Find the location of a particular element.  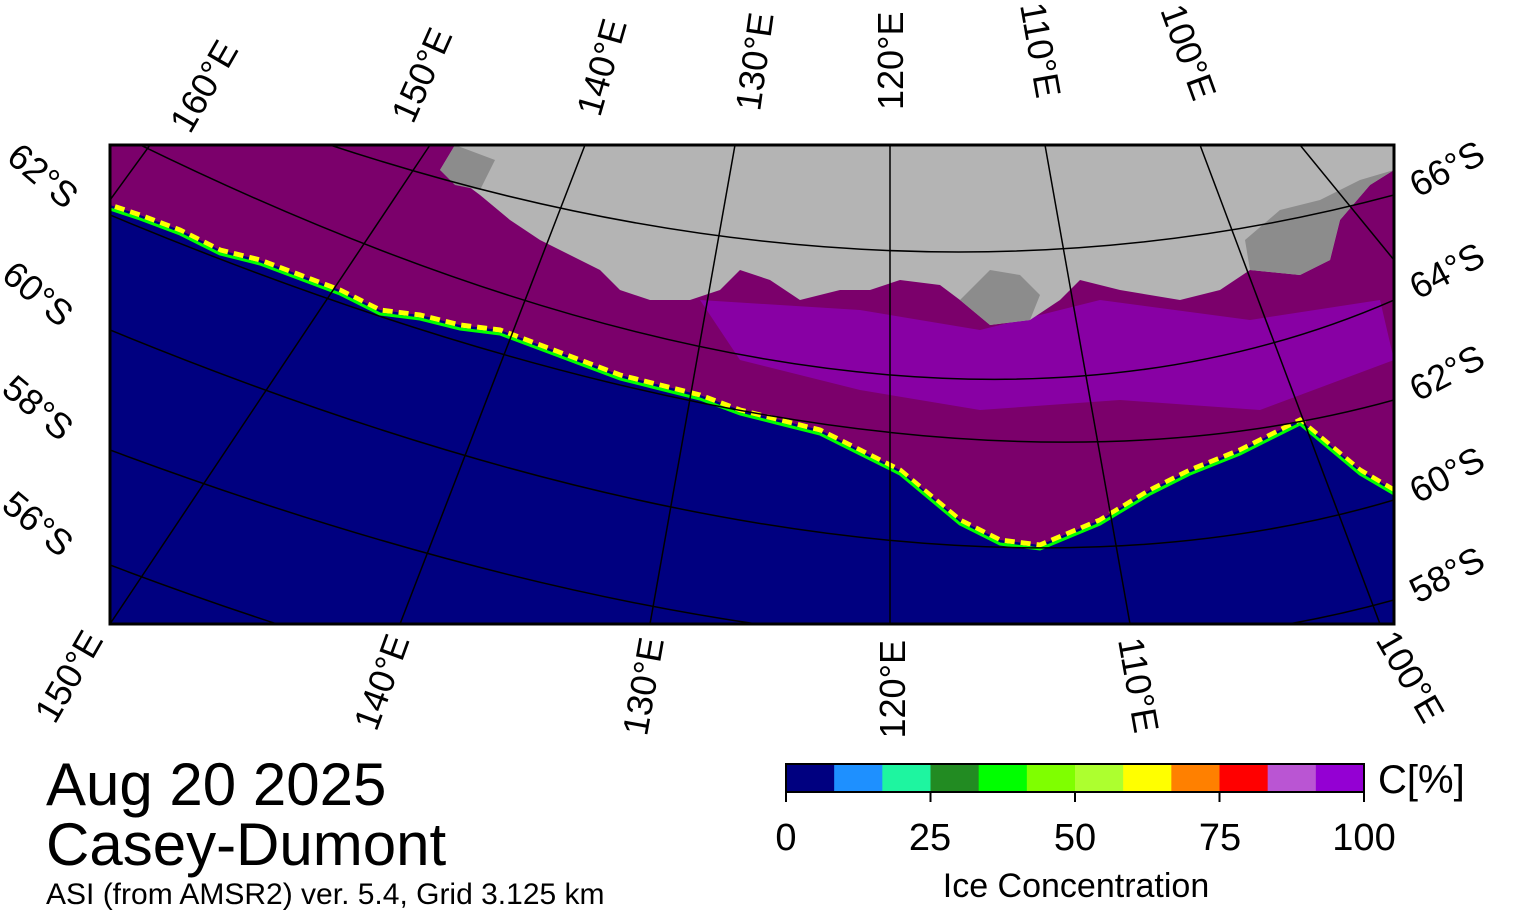

data-source: ASI (from AMSR2) ver. 5.4, Grid 3.125 km is located at coordinates (325, 894).